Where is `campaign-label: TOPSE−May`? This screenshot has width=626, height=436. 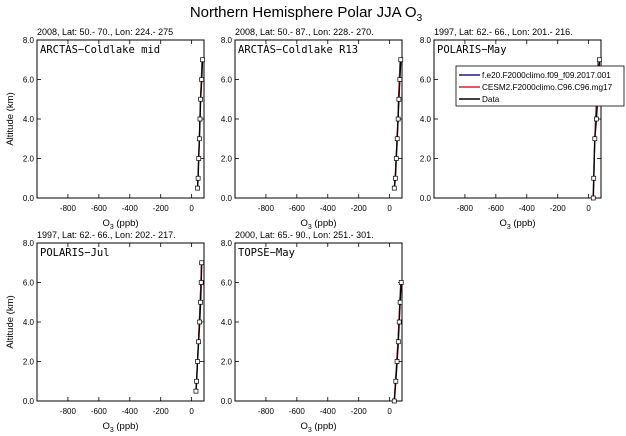 campaign-label: TOPSE−May is located at coordinates (266, 253).